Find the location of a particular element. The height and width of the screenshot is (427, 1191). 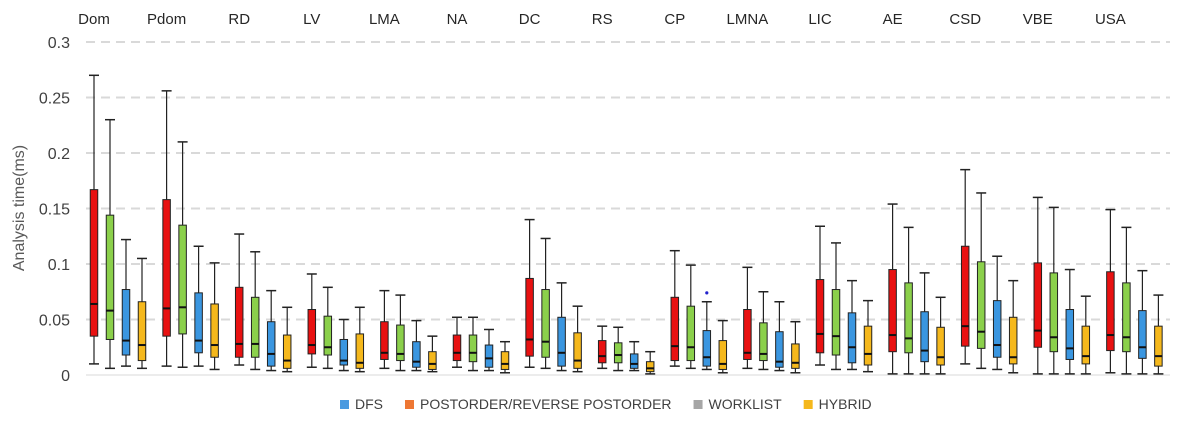

y-tick-label: 0.3 is located at coordinates (59, 43).